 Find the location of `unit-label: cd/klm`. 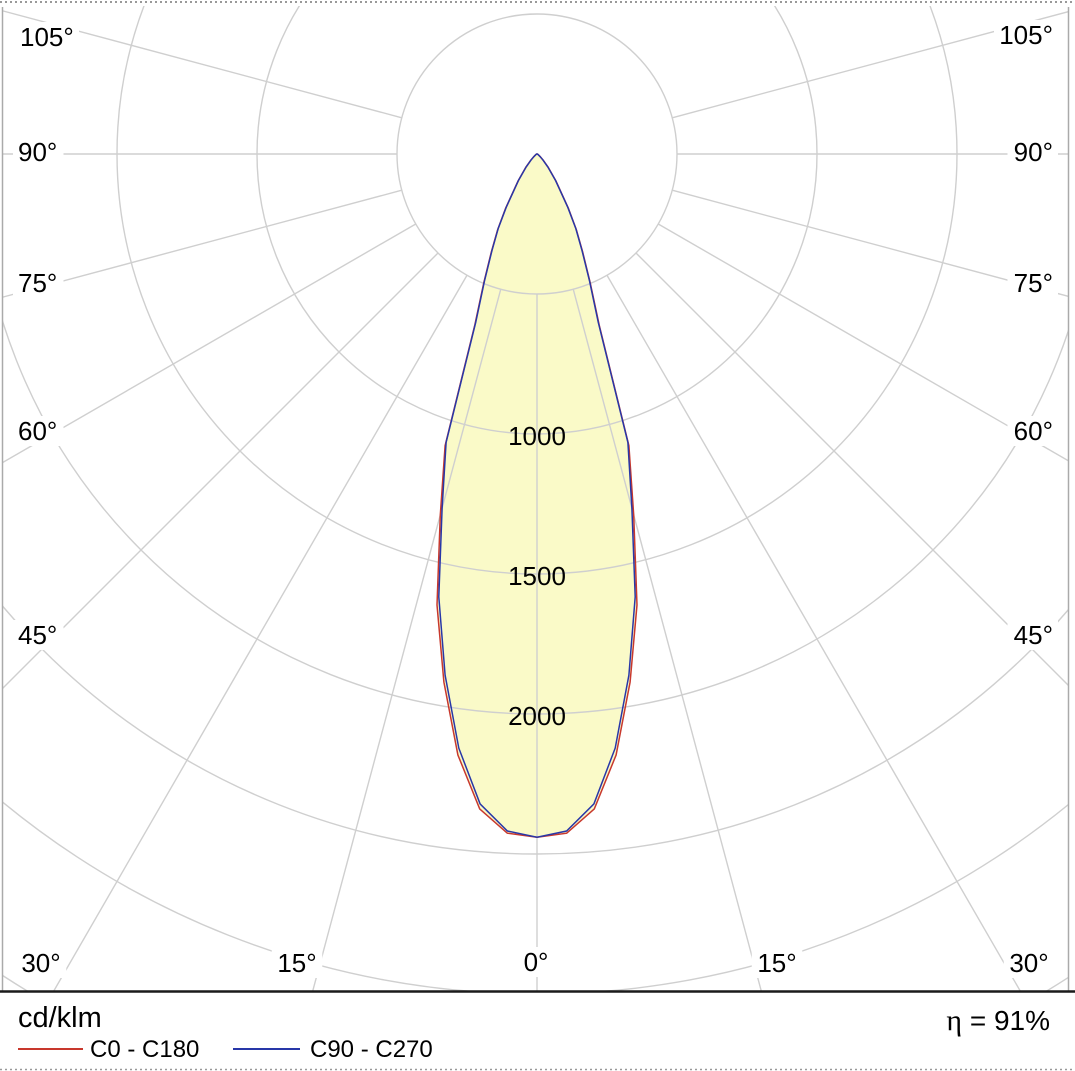

unit-label: cd/klm is located at coordinates (60, 1018).